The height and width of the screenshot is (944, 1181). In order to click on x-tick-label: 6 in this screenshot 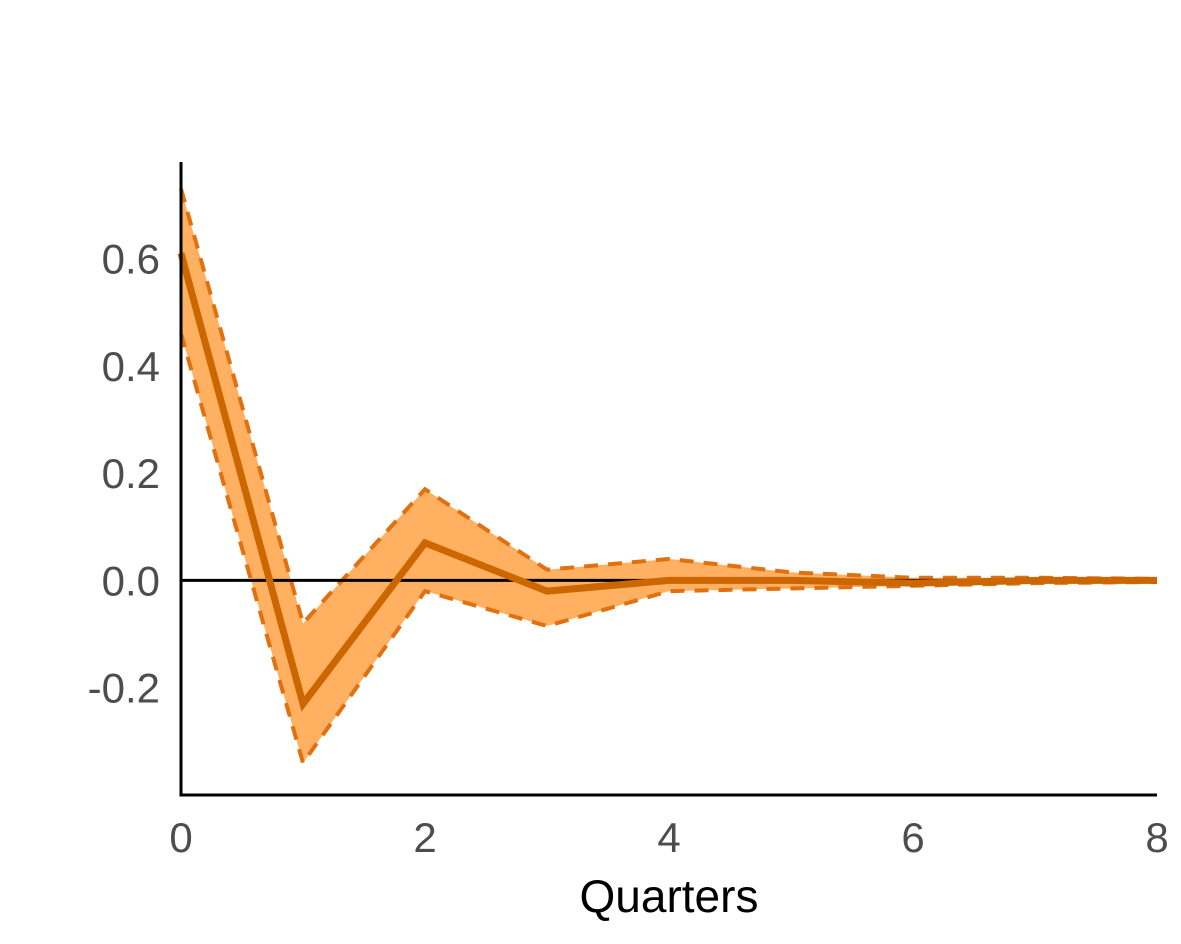, I will do `click(912, 837)`.